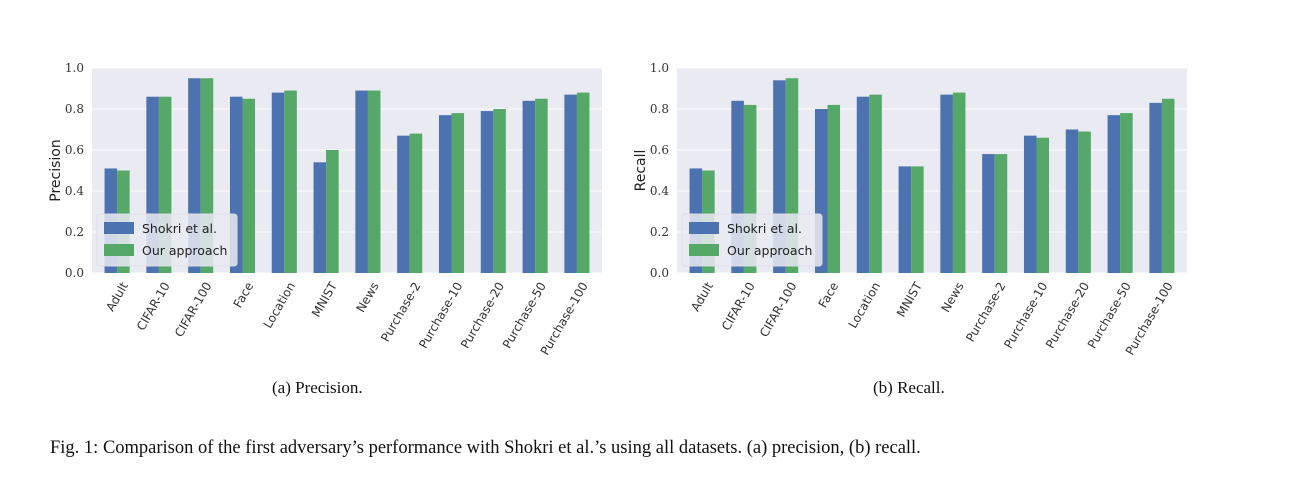  I want to click on subcaption-b: (b) Recall., so click(909, 387).